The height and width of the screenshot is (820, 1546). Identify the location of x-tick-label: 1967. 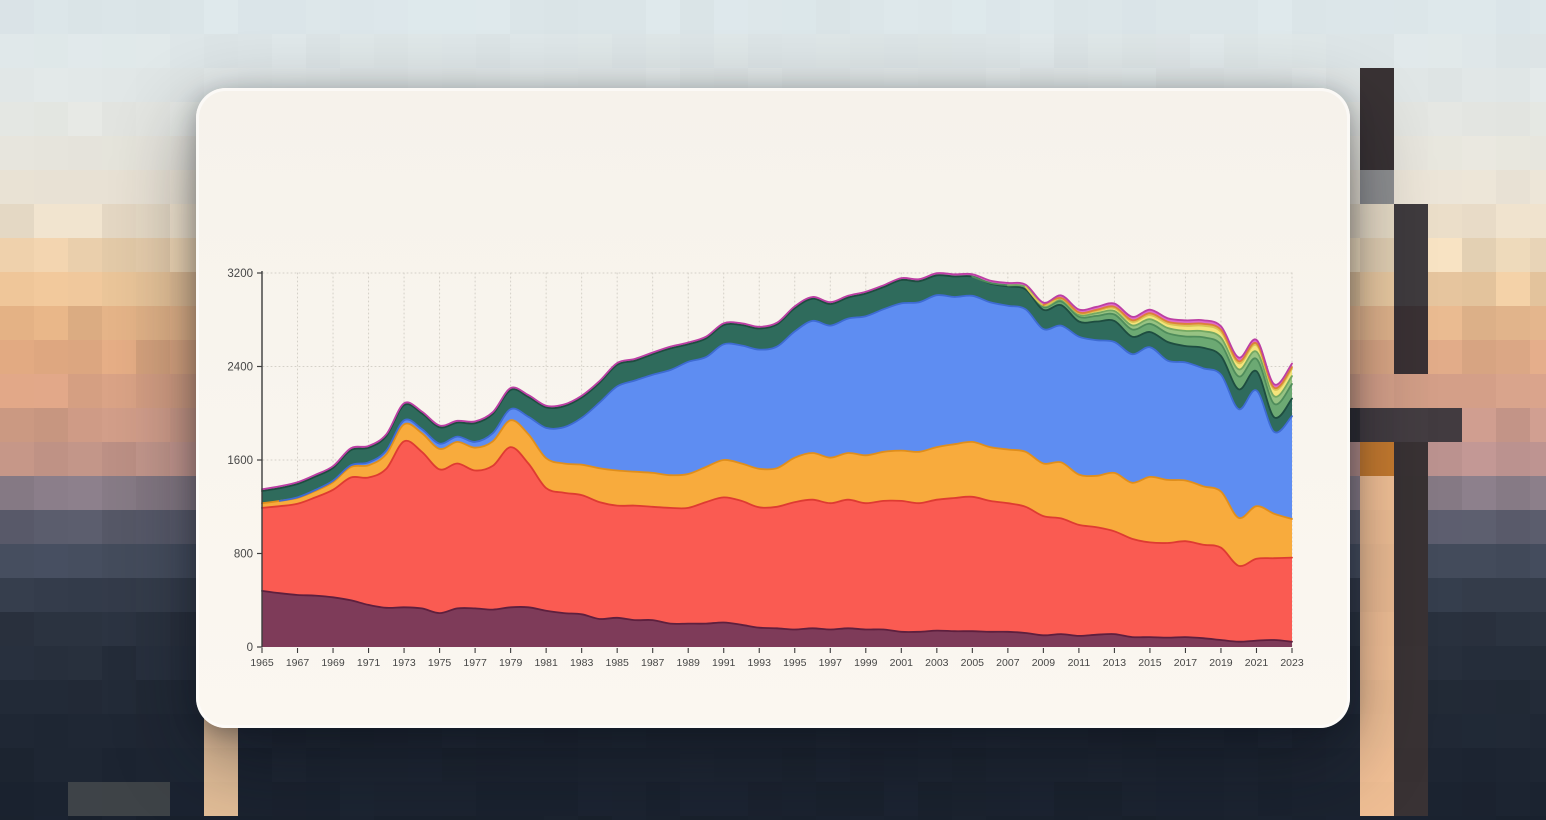
(298, 663).